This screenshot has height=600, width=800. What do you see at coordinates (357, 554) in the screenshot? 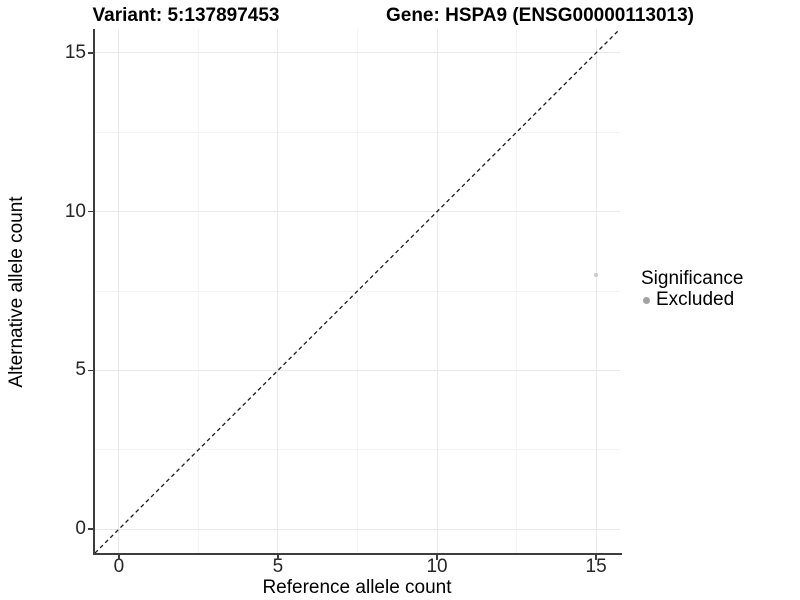
I see `x-axis-line` at bounding box center [357, 554].